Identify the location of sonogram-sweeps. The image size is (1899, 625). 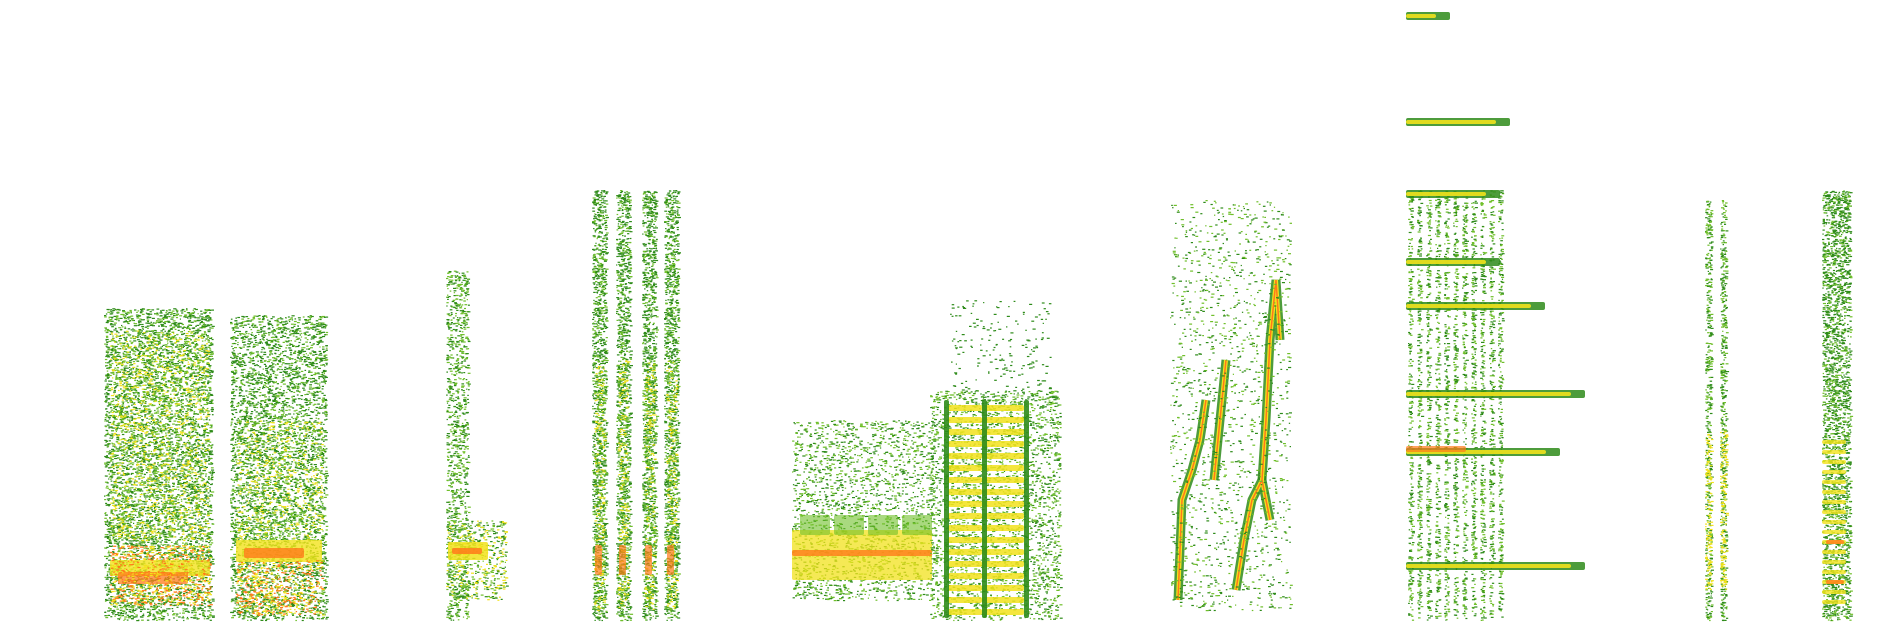
(1231, 406).